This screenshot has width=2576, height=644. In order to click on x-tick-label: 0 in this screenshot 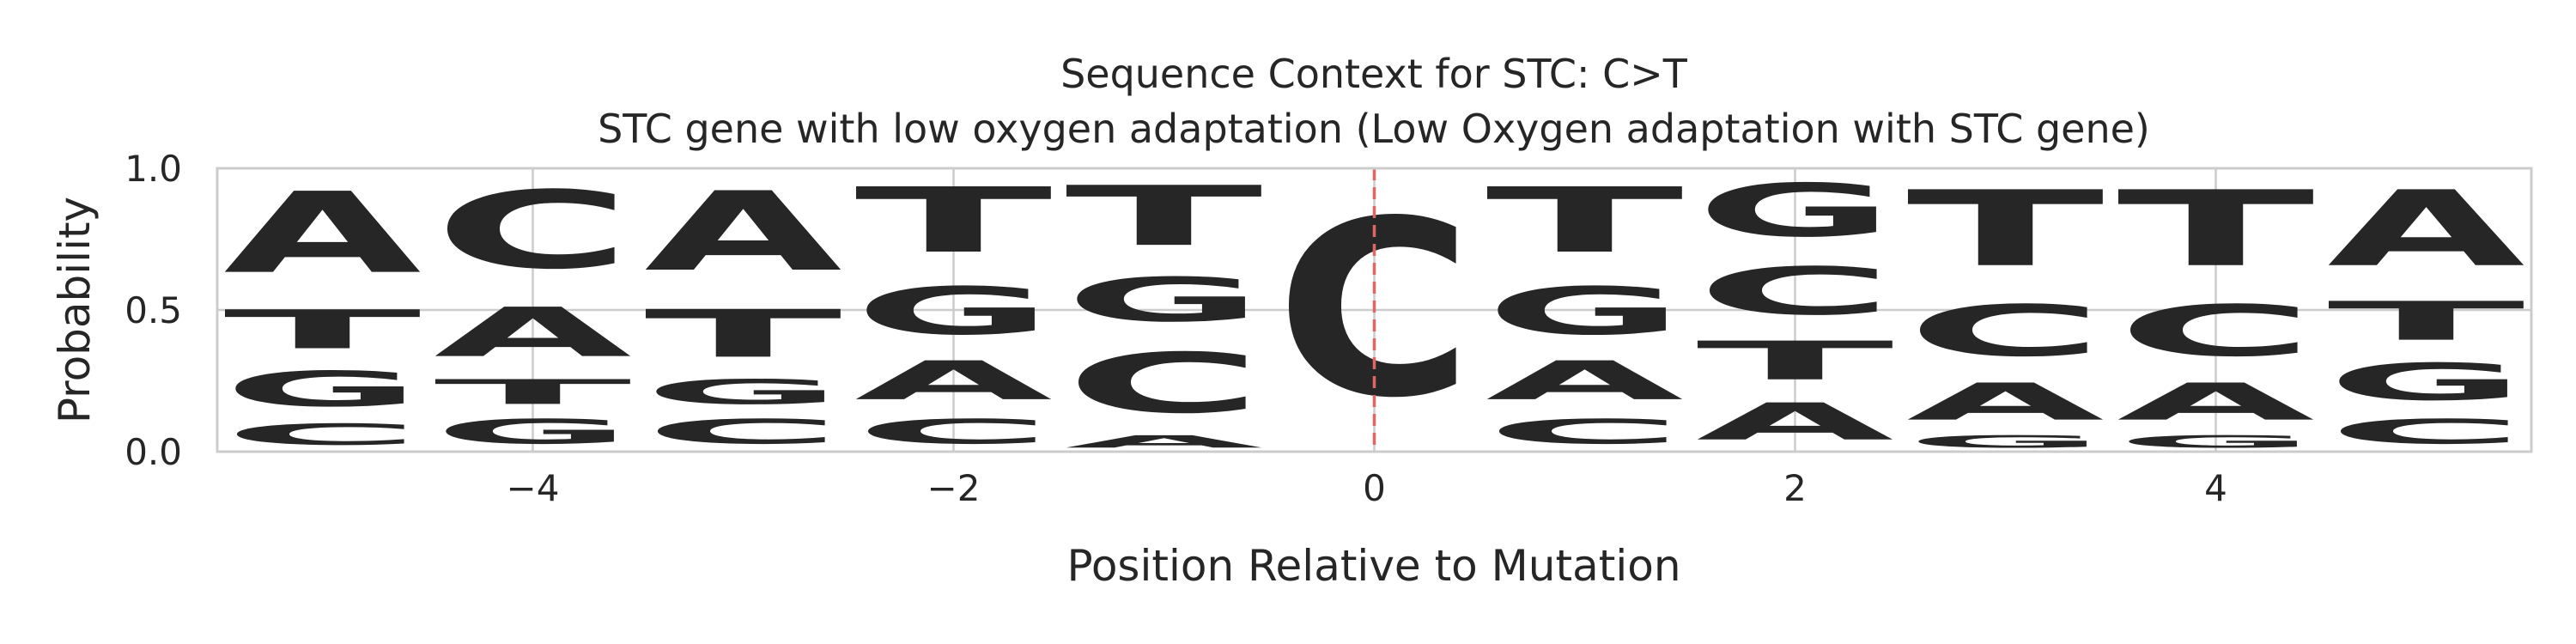, I will do `click(1374, 488)`.